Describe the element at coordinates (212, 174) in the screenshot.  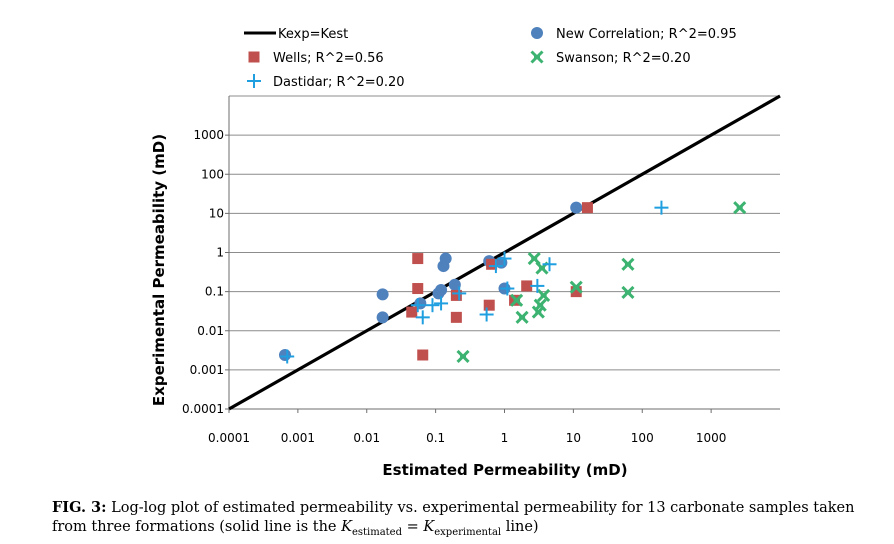
I see `y-tick-label: 100` at that location.